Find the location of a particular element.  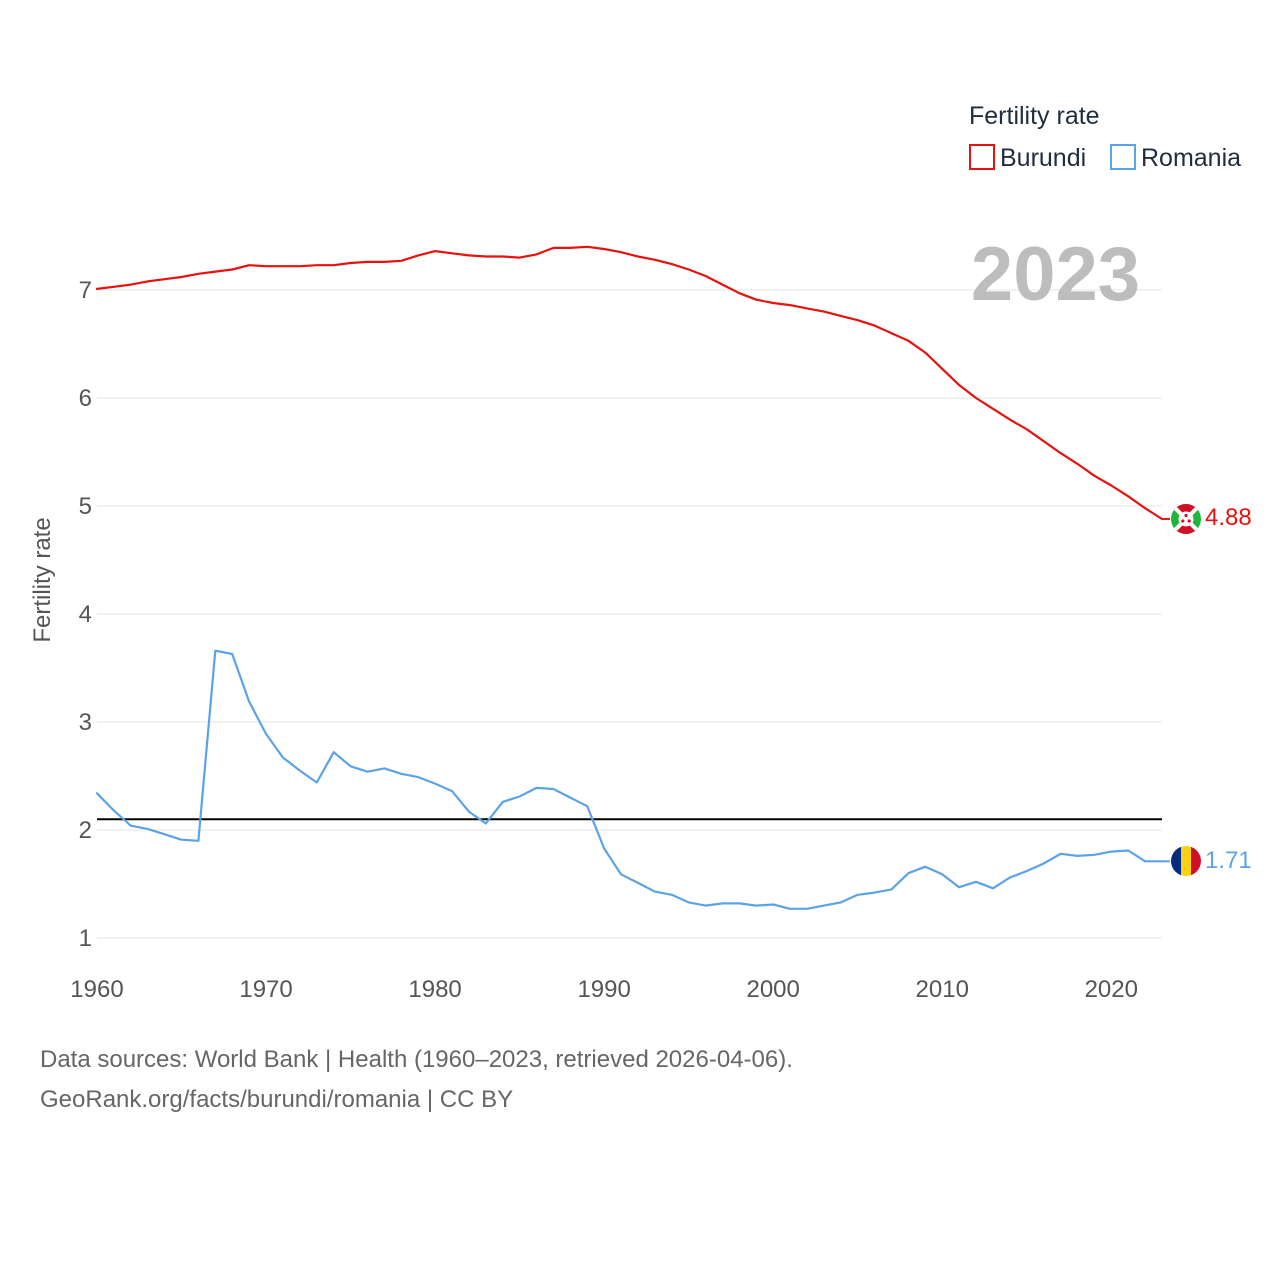

y-tick-label-1: 1 is located at coordinates (85, 938).